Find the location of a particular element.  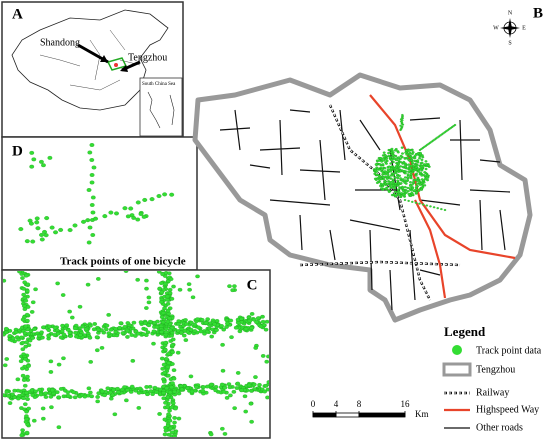

scale-label: 16 is located at coordinates (406, 404).